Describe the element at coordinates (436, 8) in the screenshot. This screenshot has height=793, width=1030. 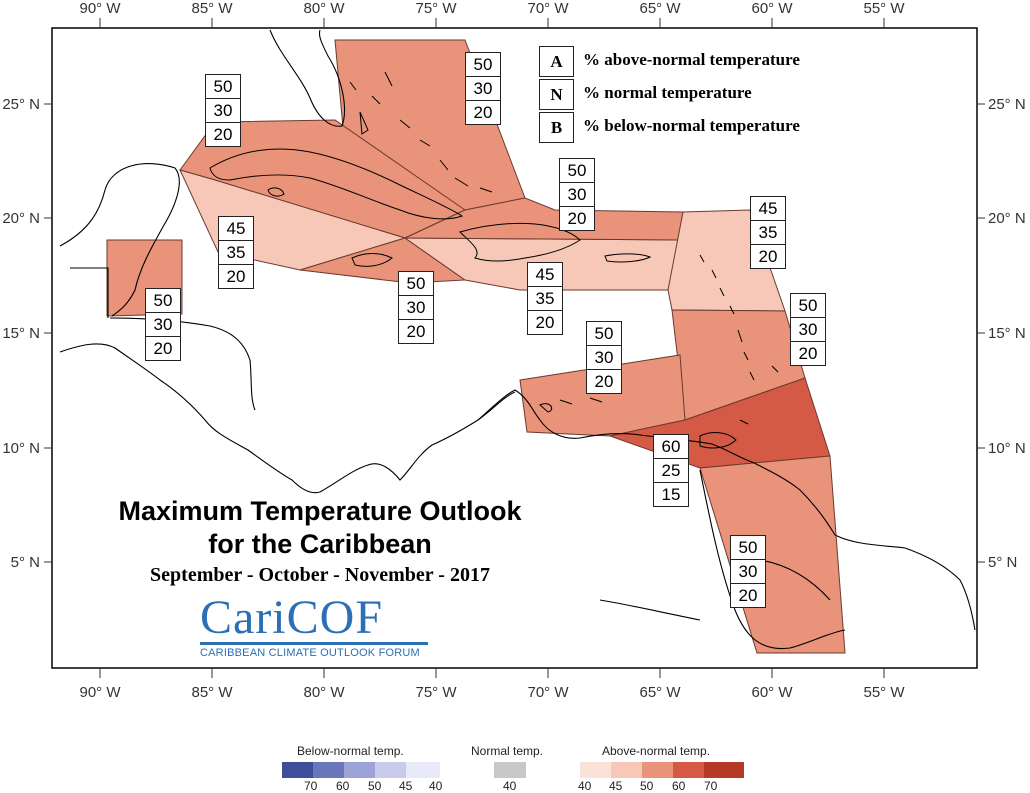
I see `lon-label-top: 75° W` at that location.